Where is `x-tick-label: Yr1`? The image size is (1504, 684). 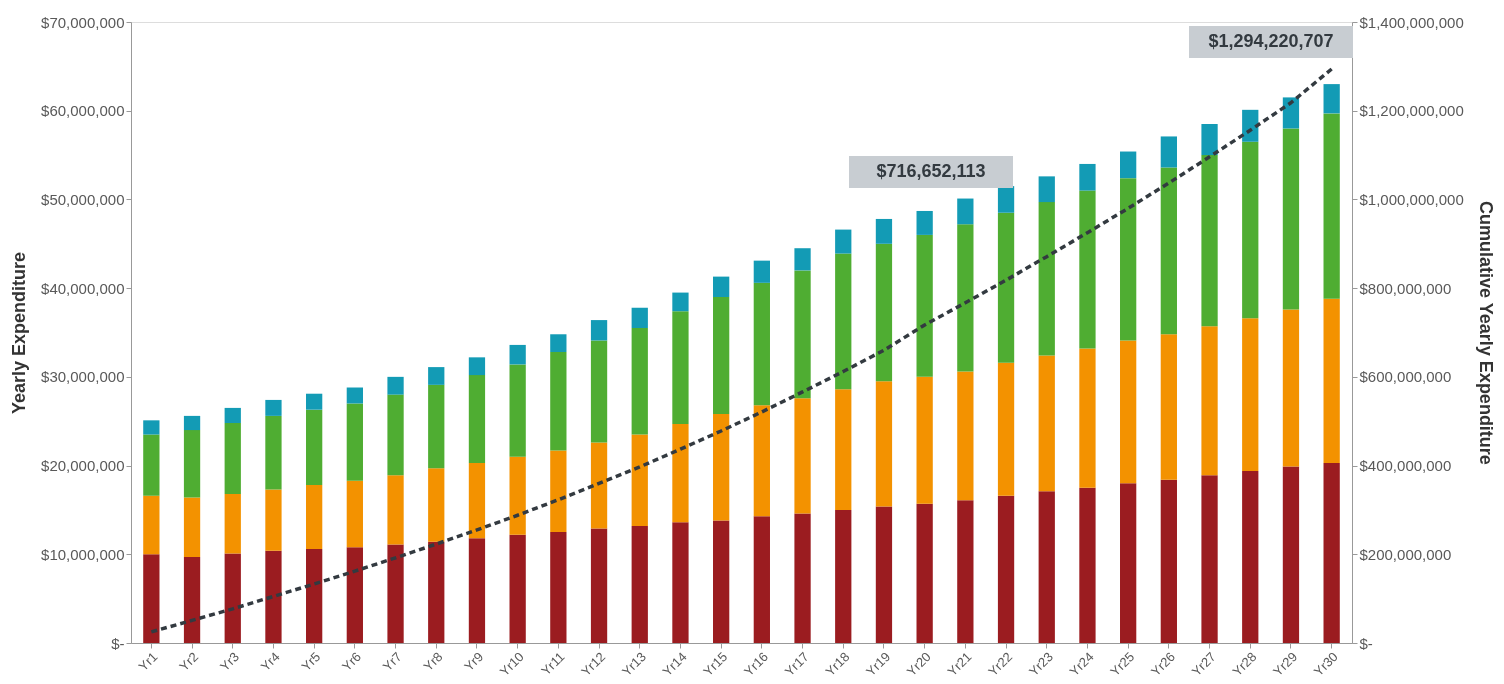
x-tick-label: Yr1 is located at coordinates (148, 661).